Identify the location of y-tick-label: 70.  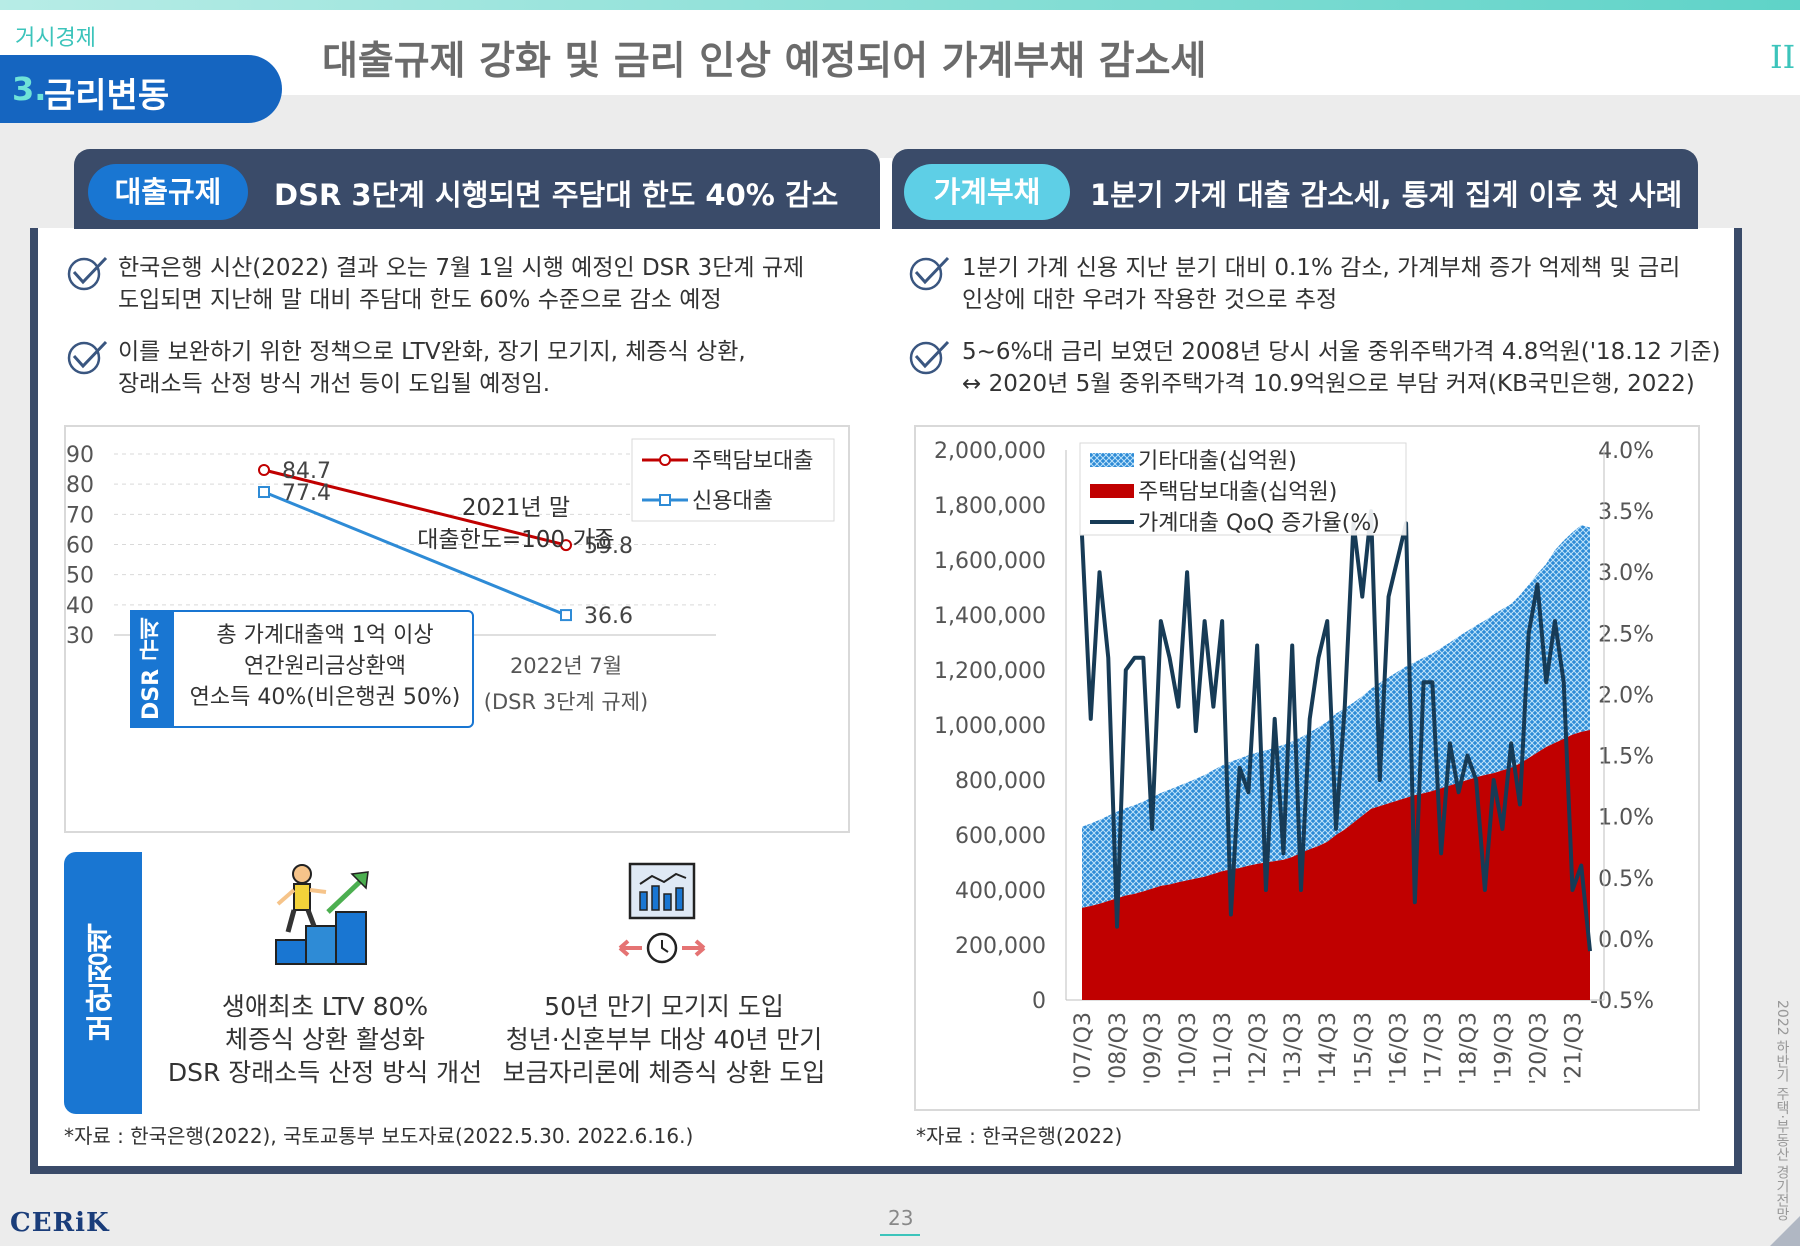
(80, 515).